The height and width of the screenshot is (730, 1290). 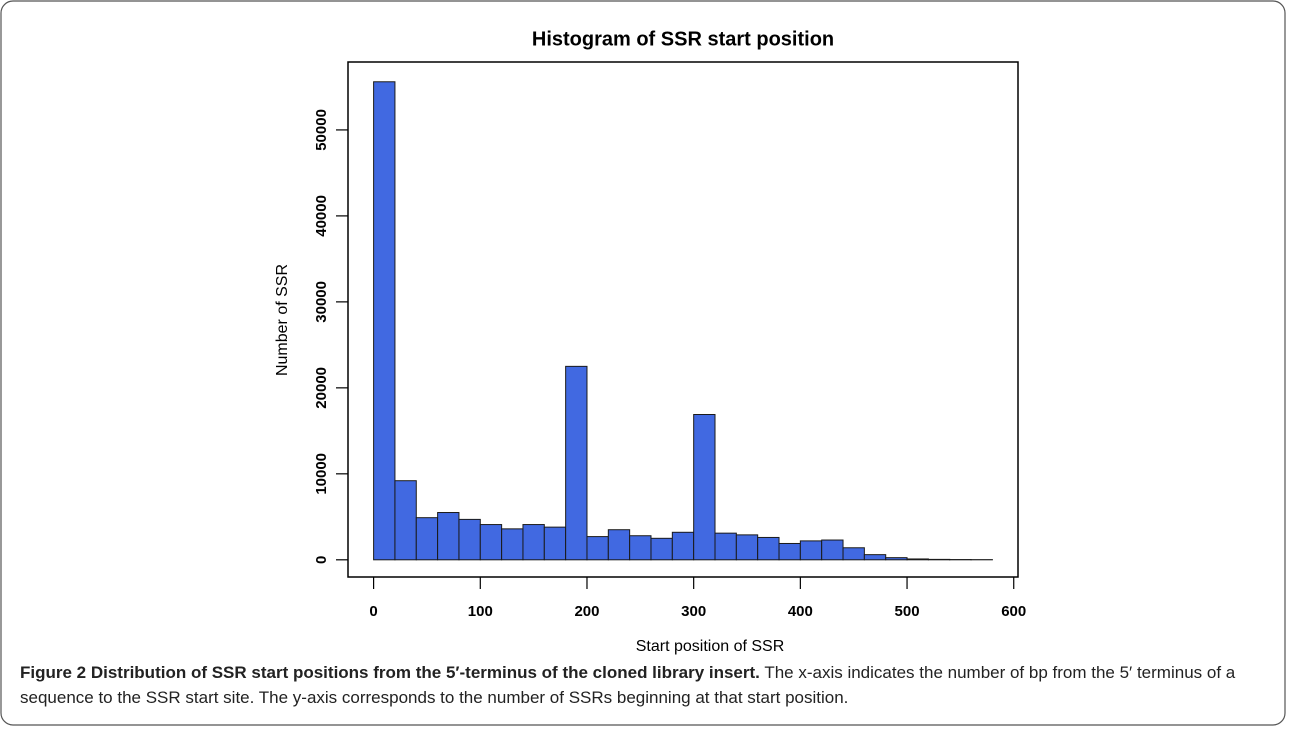 I want to click on y-tick-label: 30000, so click(x=321, y=302).